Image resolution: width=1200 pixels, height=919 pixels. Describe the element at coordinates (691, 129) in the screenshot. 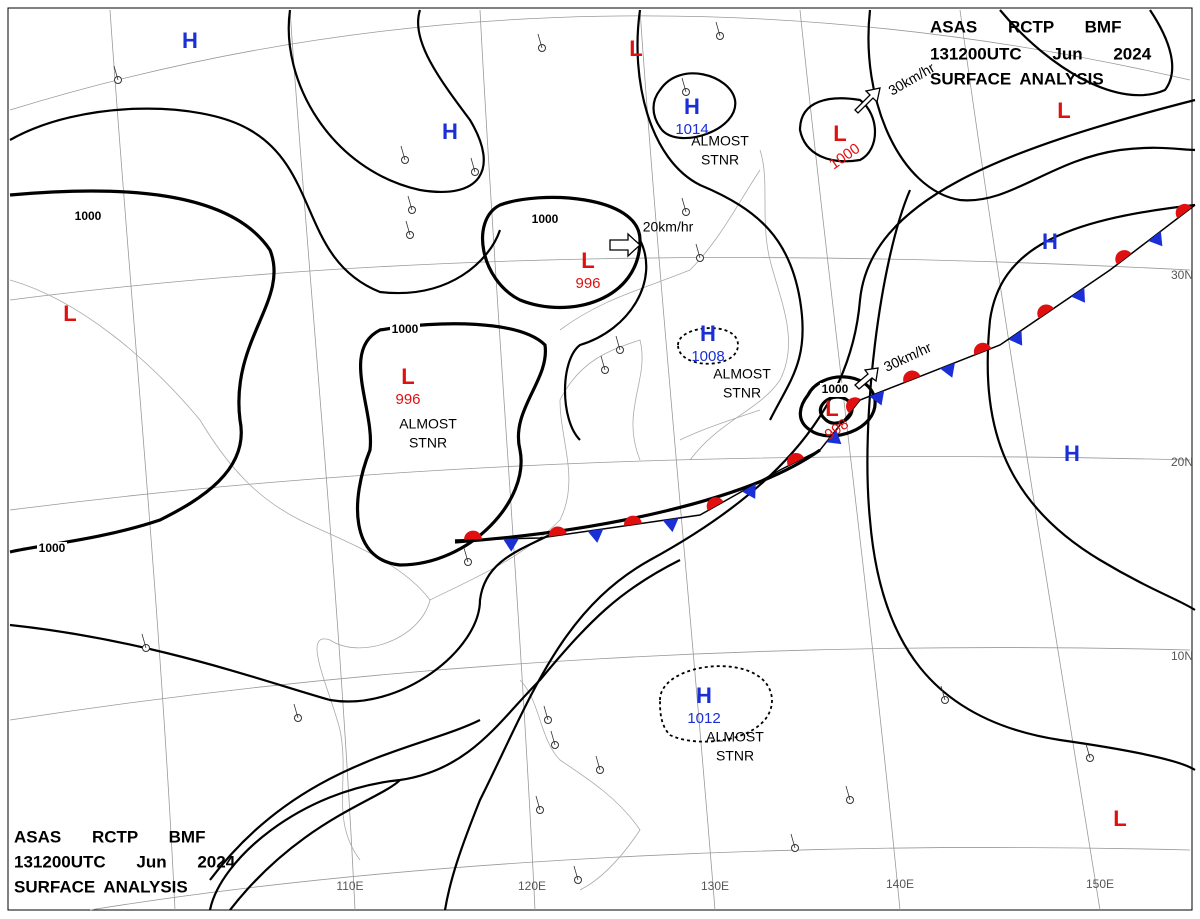

I see `central-pressure: 1014` at that location.